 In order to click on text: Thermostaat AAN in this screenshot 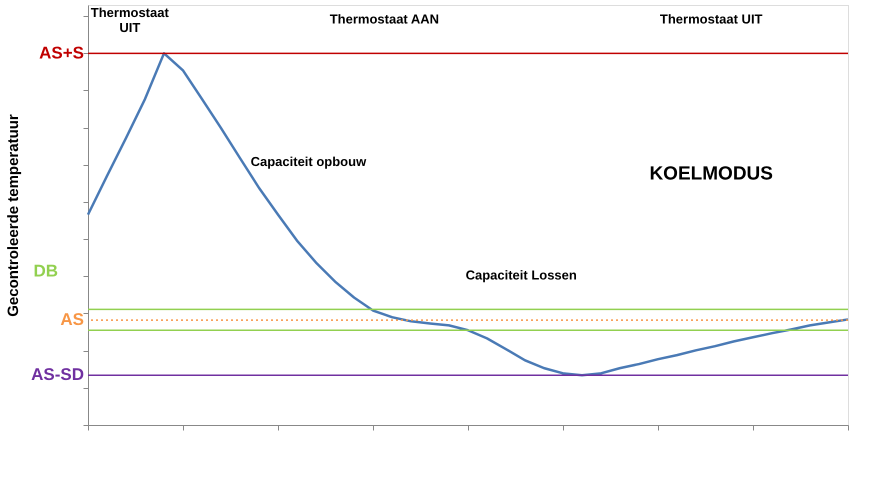, I will do `click(385, 18)`.